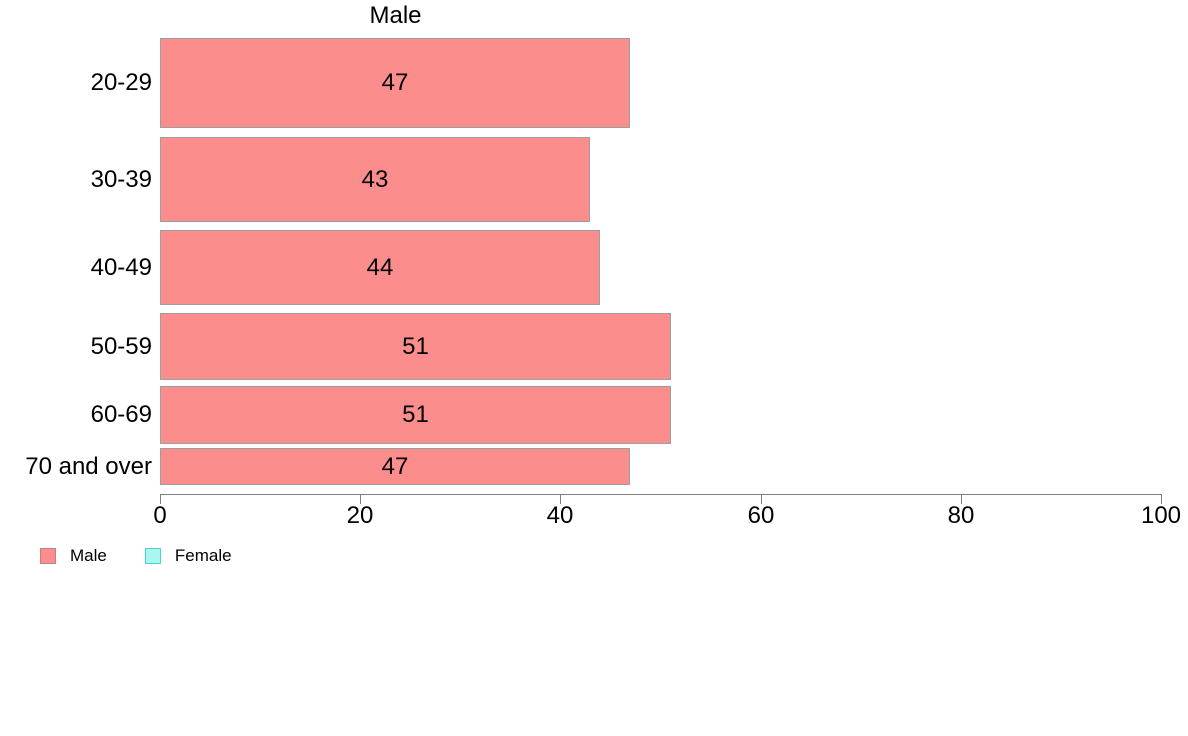  I want to click on bar-male-30-39: 43, so click(375, 179).